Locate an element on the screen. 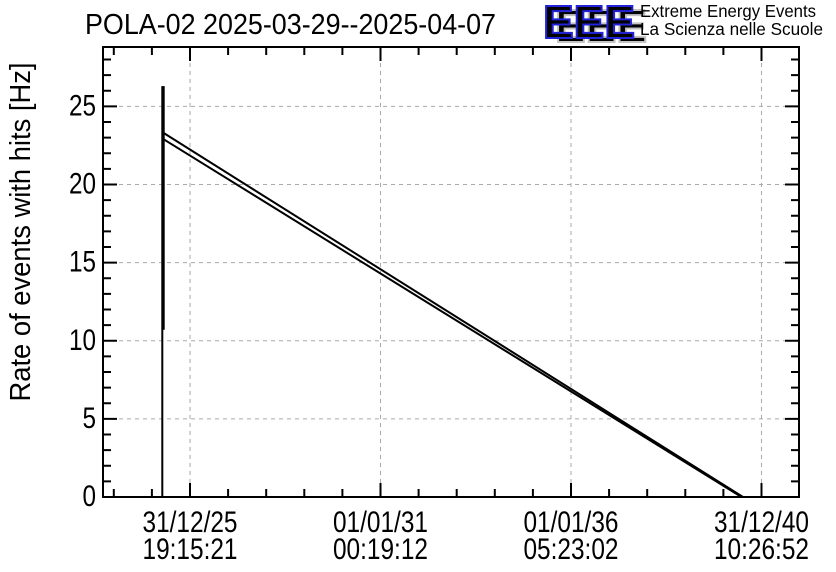 This screenshot has width=836, height=572. x-tick-time-label: 10:26:52 is located at coordinates (761, 549).